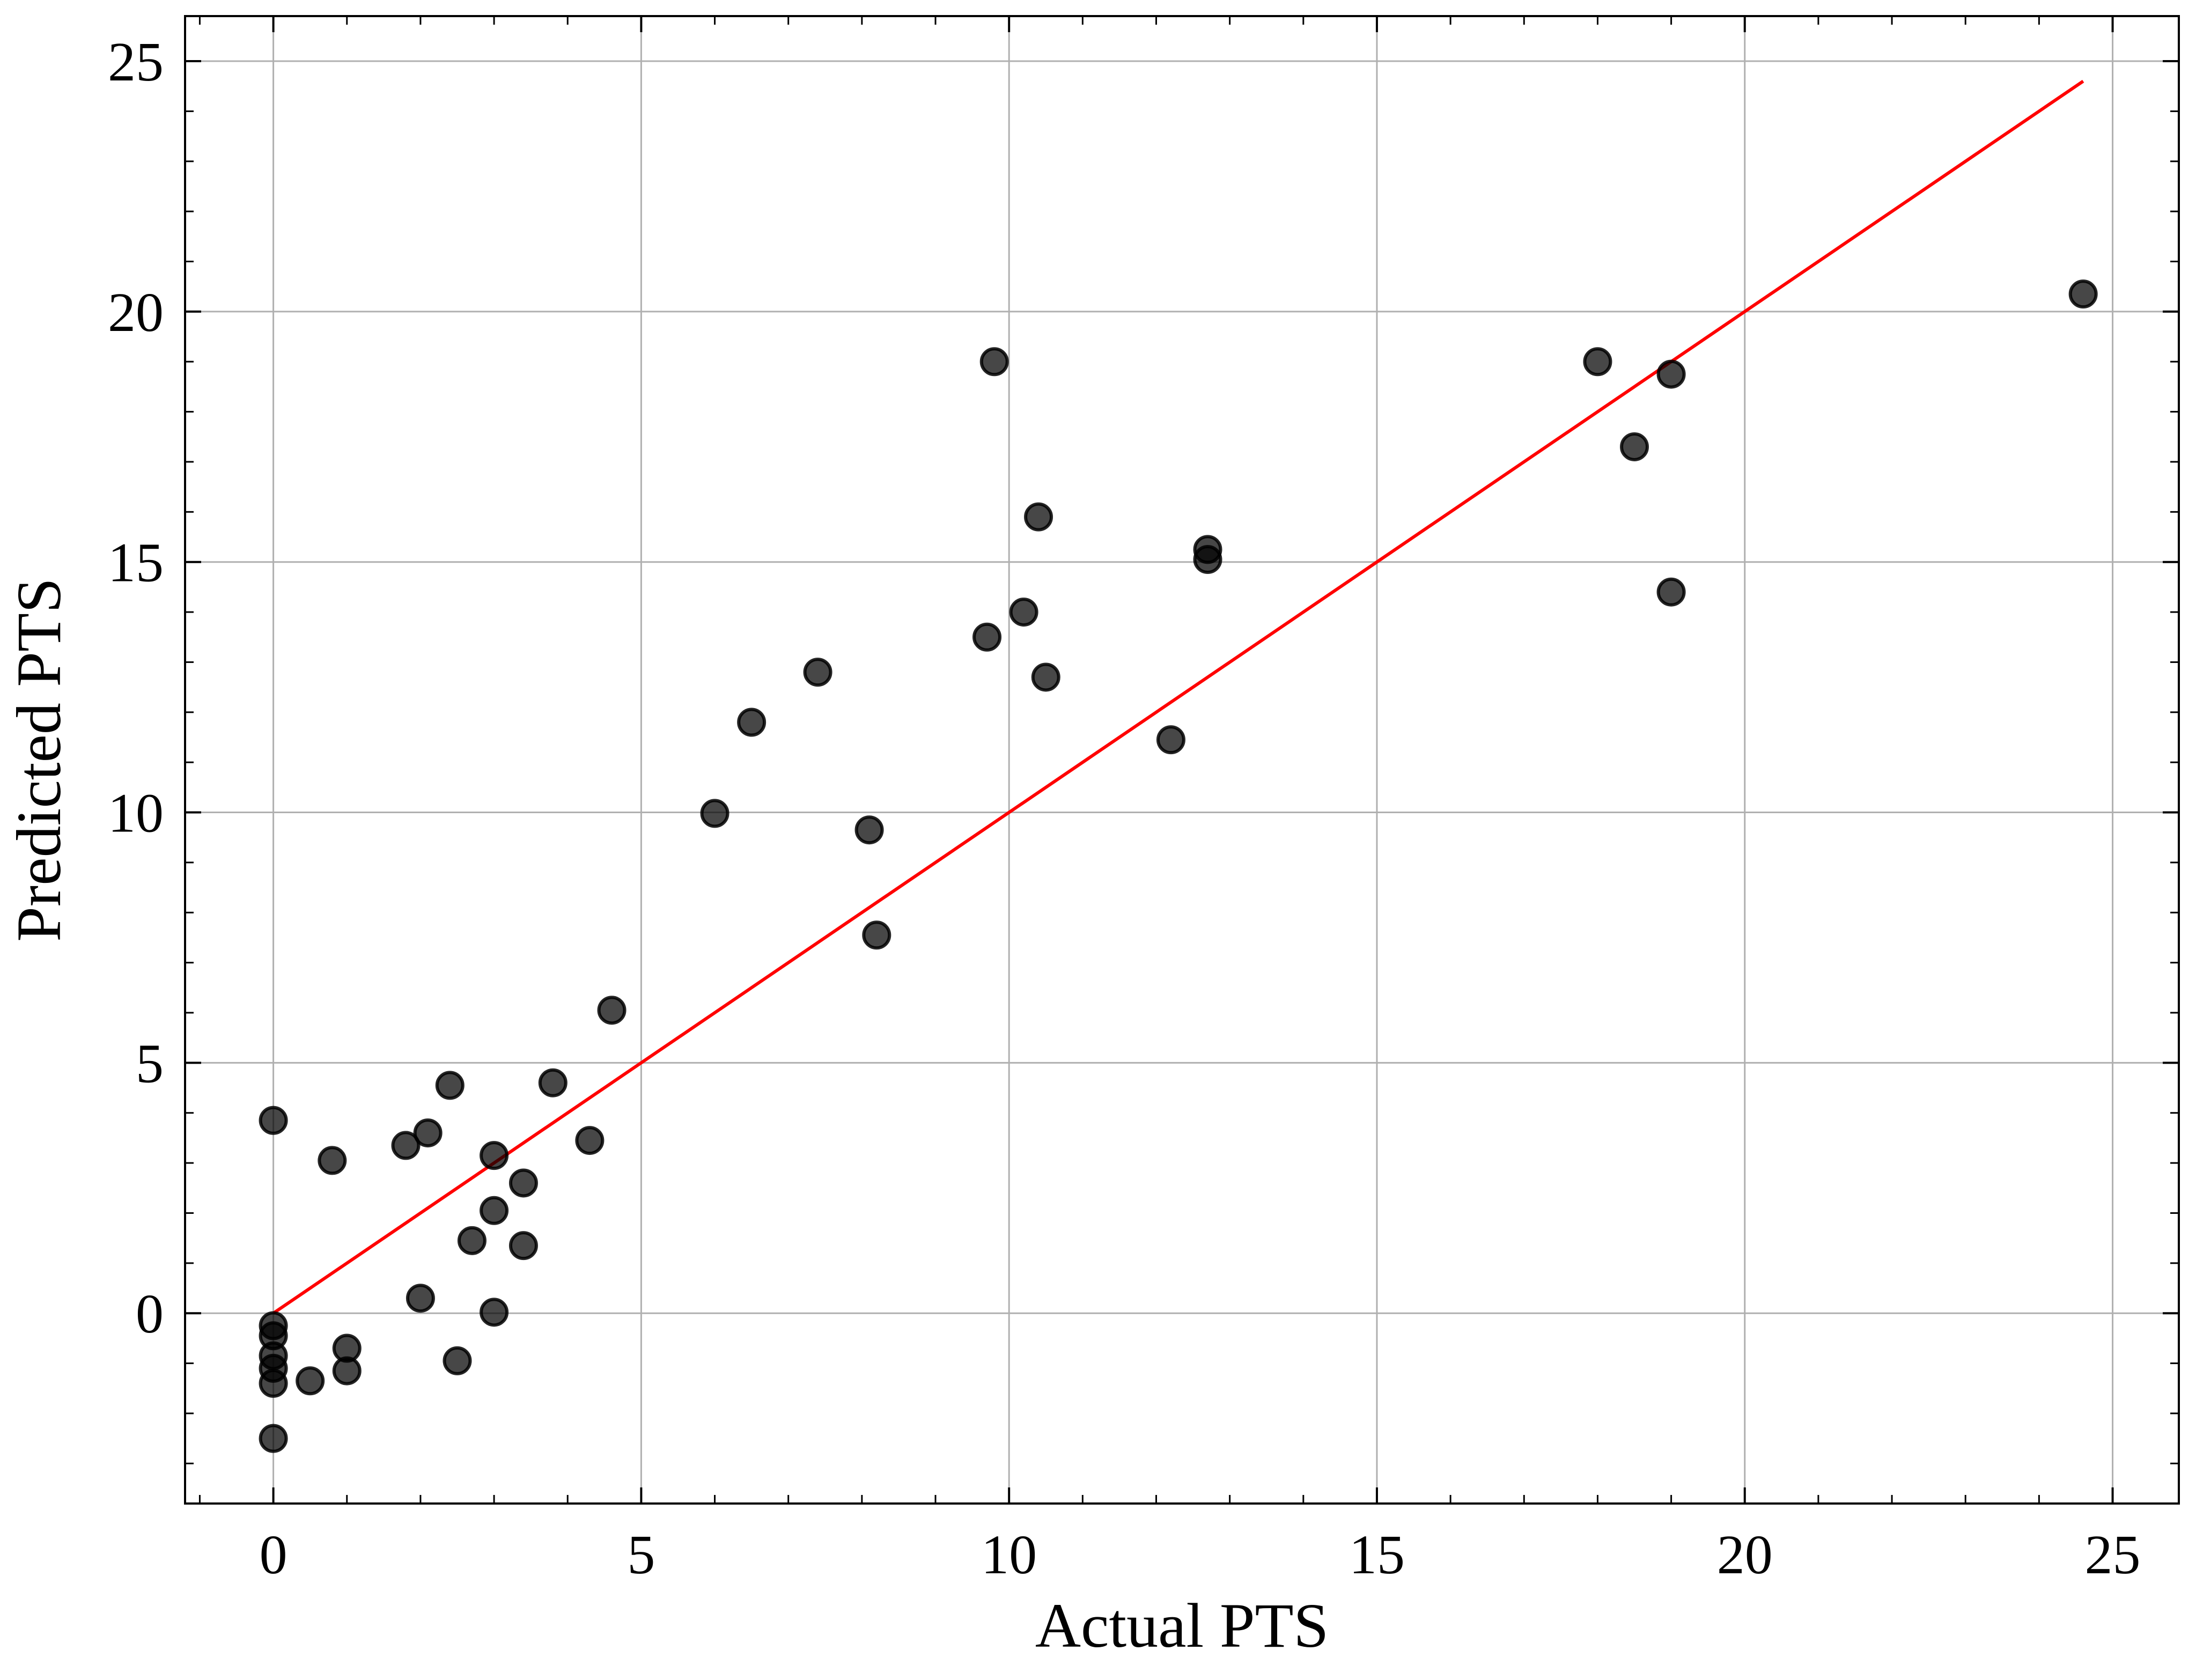 Image resolution: width=2196 pixels, height=1680 pixels. I want to click on y-tick-label: 25, so click(136, 62).